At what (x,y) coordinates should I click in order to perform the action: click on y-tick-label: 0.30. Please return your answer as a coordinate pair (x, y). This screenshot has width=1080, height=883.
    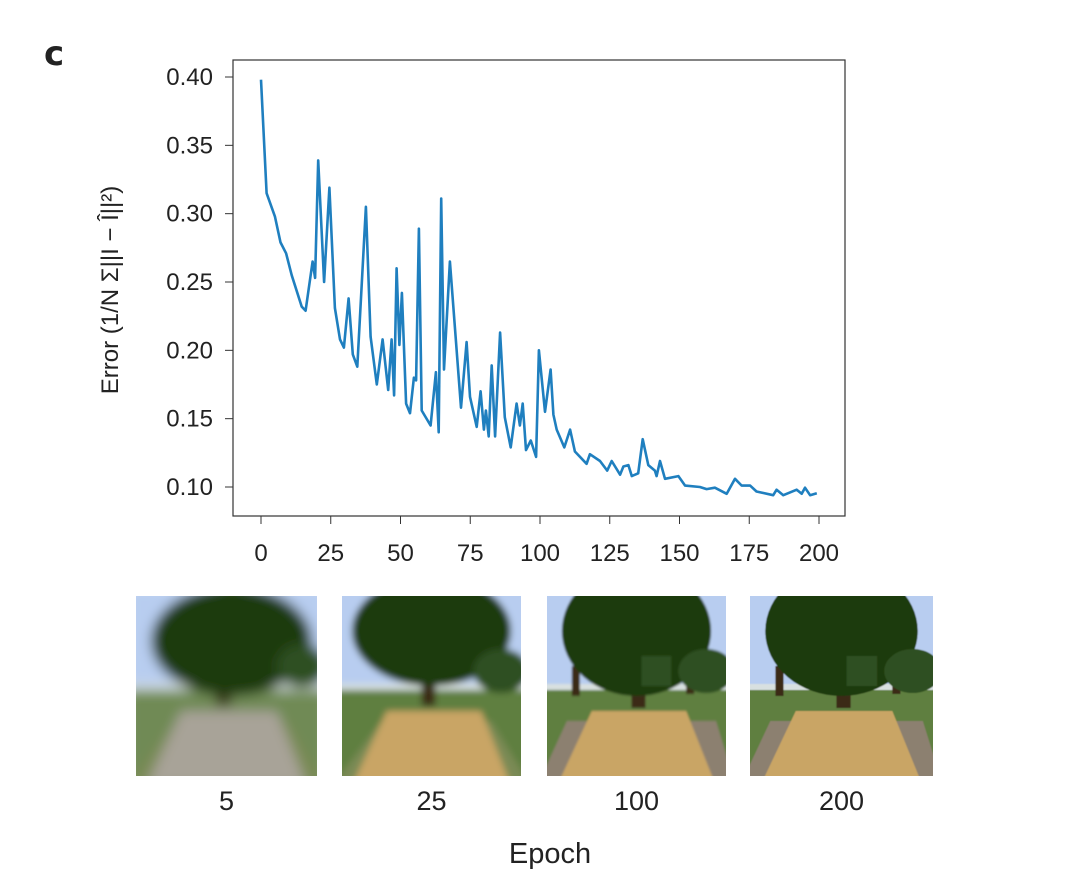
    Looking at the image, I should click on (189, 214).